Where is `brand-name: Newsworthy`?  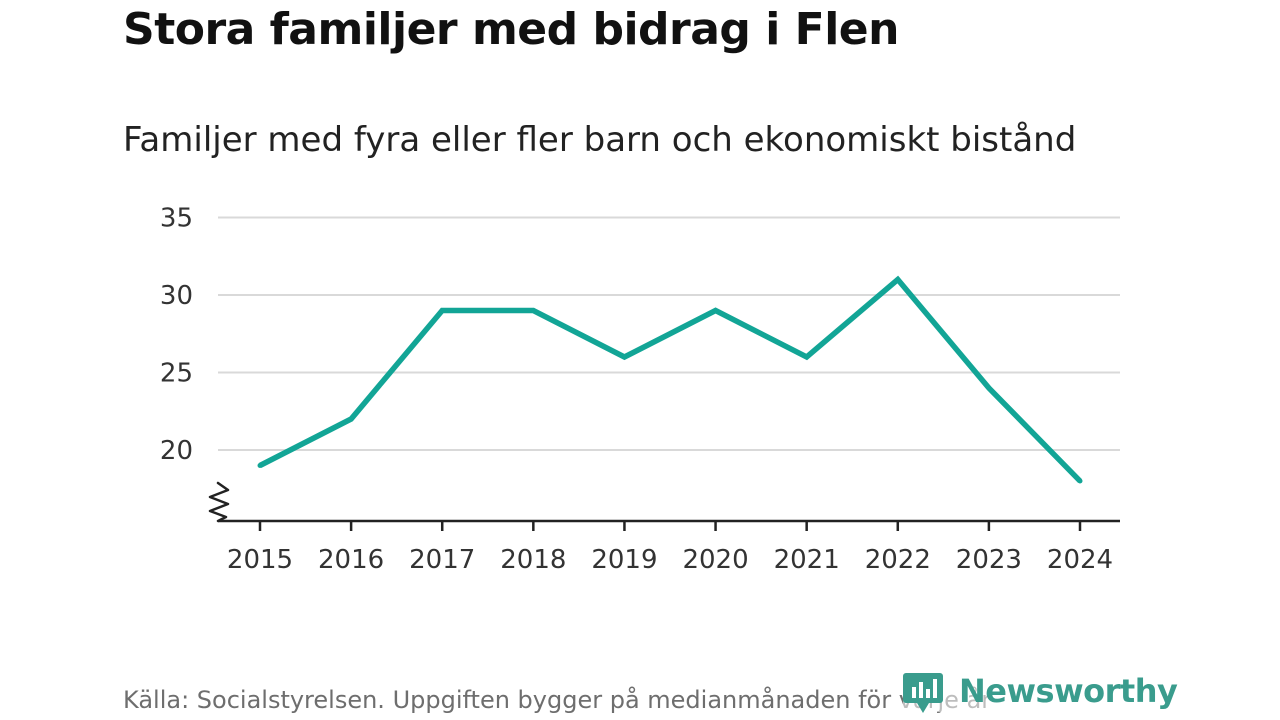 brand-name: Newsworthy is located at coordinates (1068, 691).